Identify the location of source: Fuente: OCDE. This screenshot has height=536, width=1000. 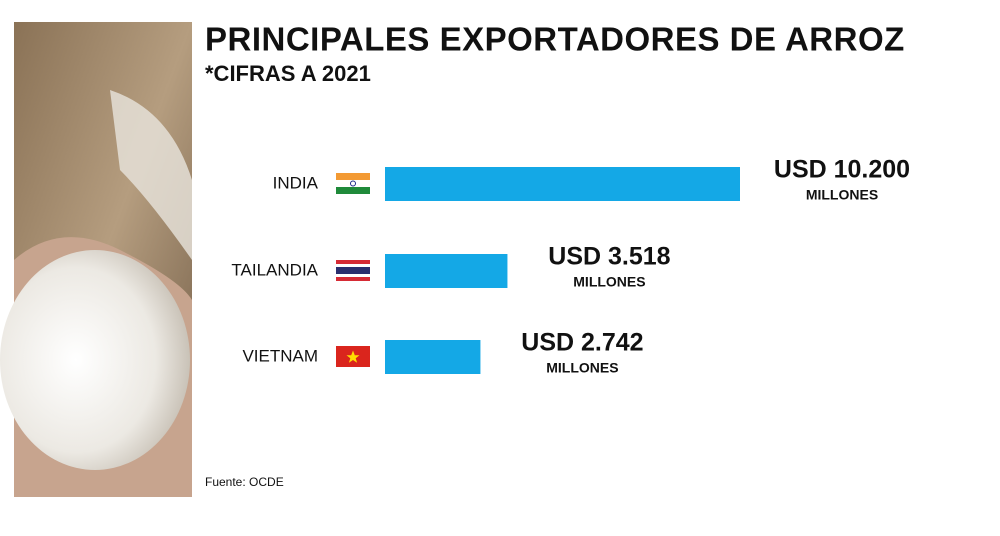
(244, 482).